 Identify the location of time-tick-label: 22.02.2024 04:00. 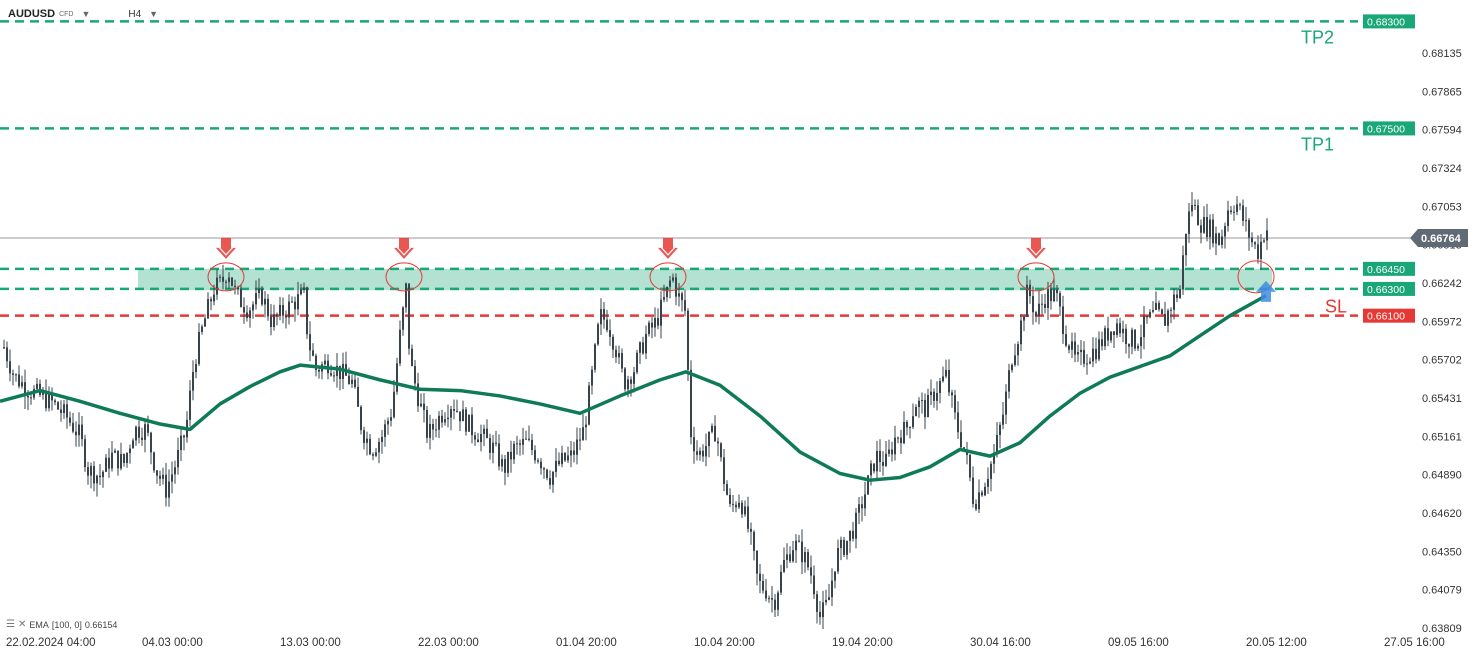
(51, 643).